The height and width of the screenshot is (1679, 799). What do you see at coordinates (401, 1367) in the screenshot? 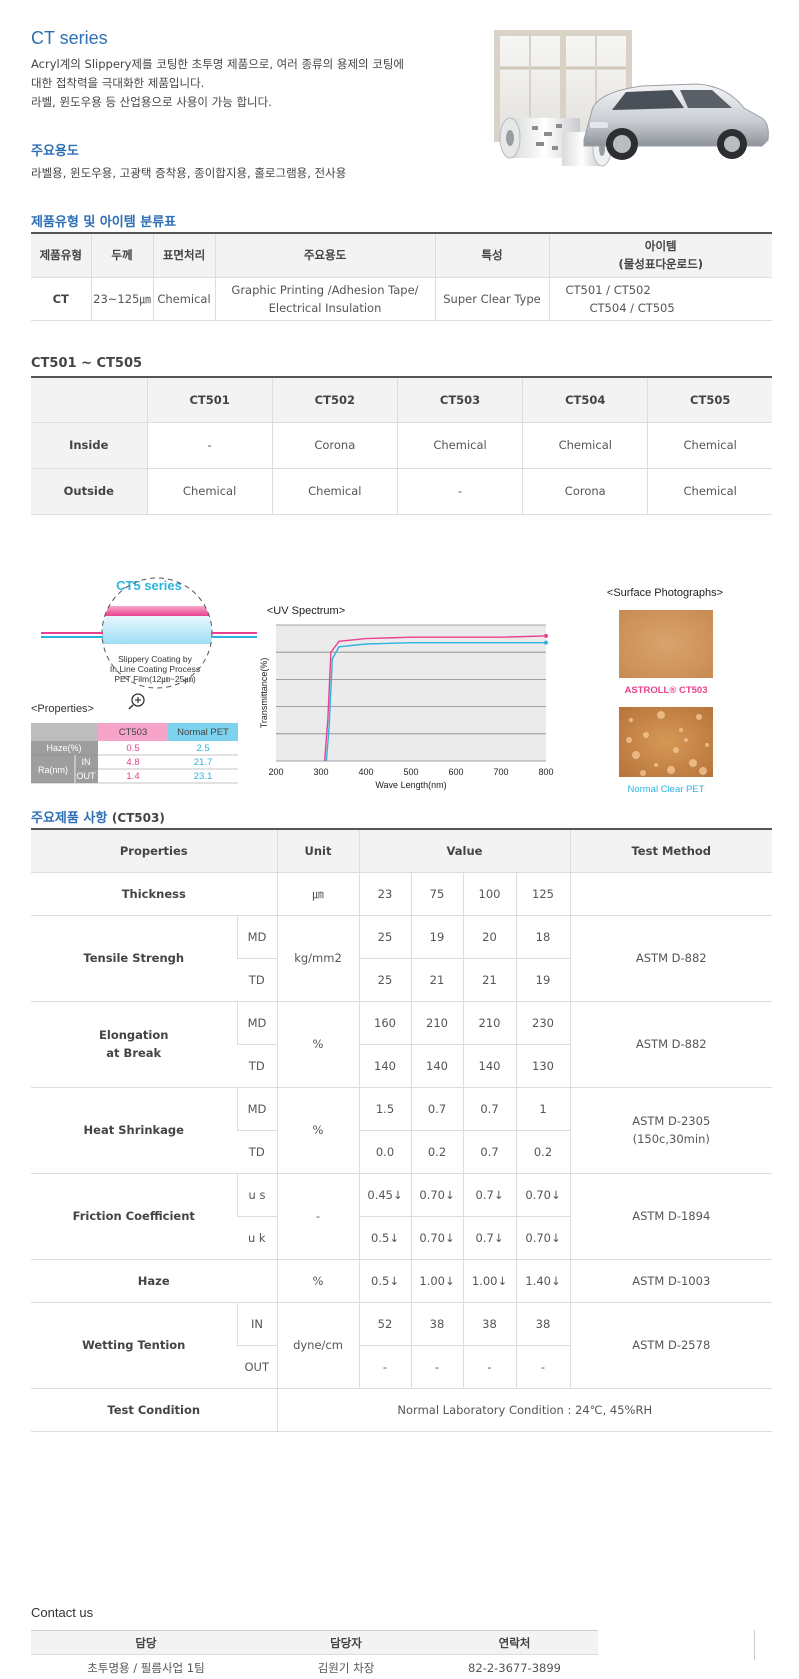
I see `table-row: OUT - - - -` at bounding box center [401, 1367].